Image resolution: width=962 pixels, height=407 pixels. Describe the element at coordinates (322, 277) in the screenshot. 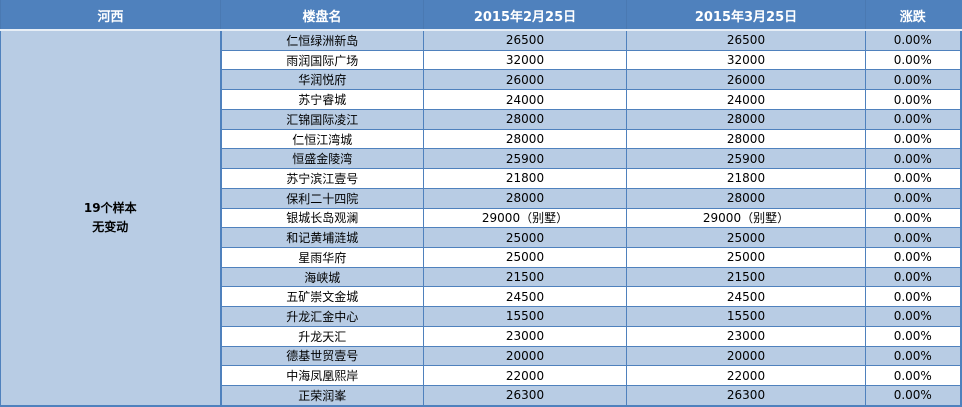

I see `cell-property-name: 海峡城` at that location.